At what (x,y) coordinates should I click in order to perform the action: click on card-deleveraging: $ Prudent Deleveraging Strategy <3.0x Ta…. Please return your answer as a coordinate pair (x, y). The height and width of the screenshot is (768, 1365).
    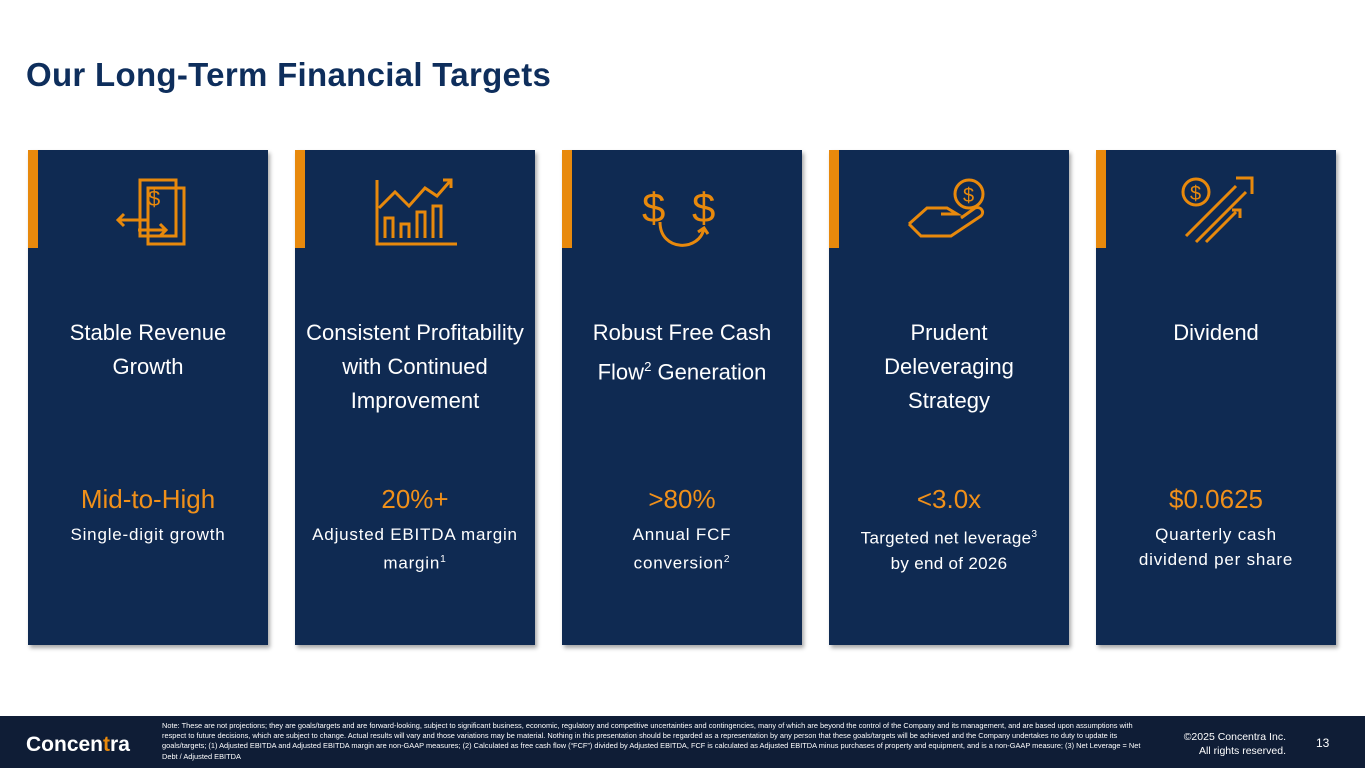
    Looking at the image, I should click on (949, 397).